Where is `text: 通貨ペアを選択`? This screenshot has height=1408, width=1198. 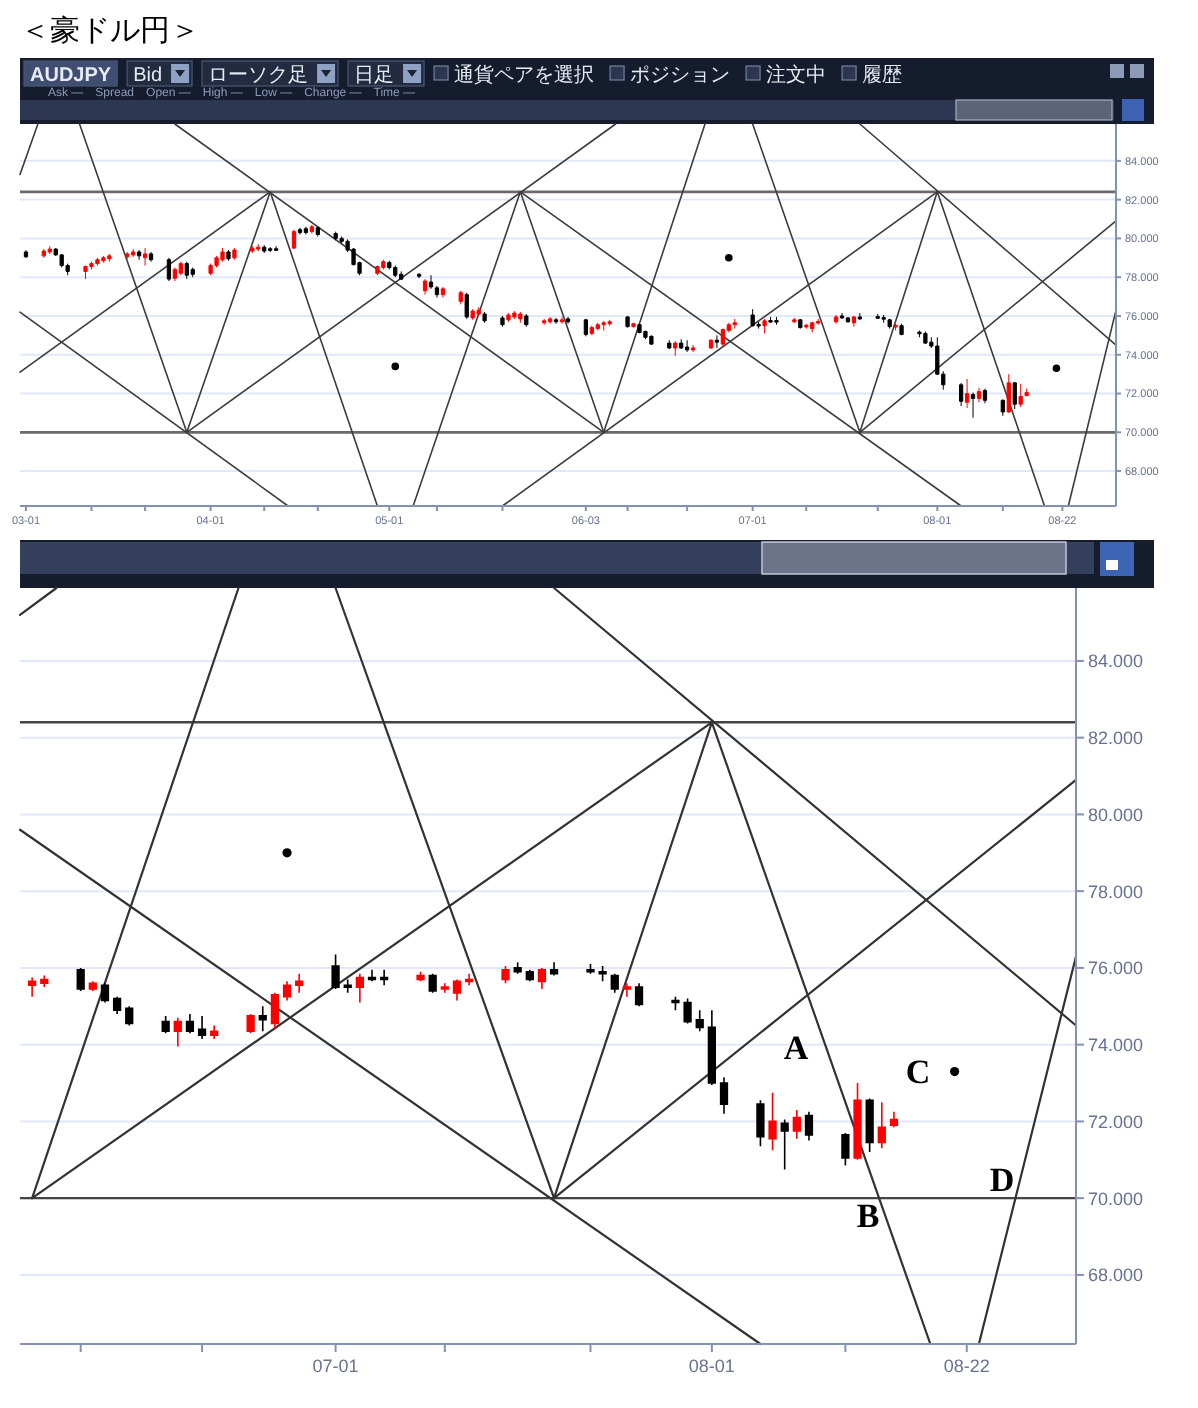
text: 通貨ペアを選択 is located at coordinates (524, 75).